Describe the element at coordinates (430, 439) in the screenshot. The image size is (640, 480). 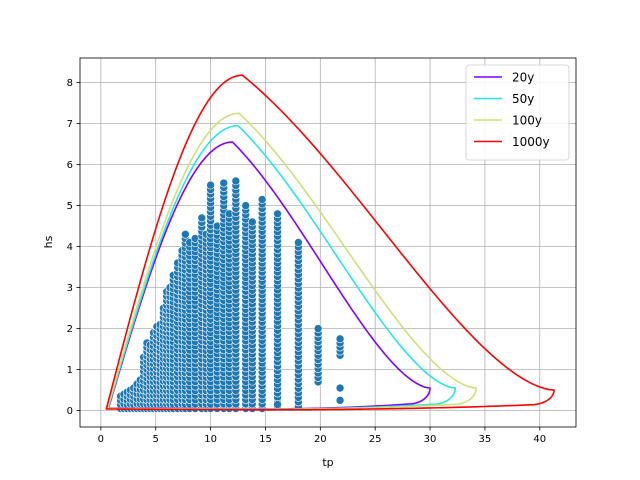
I see `x-tick-label: 30` at that location.